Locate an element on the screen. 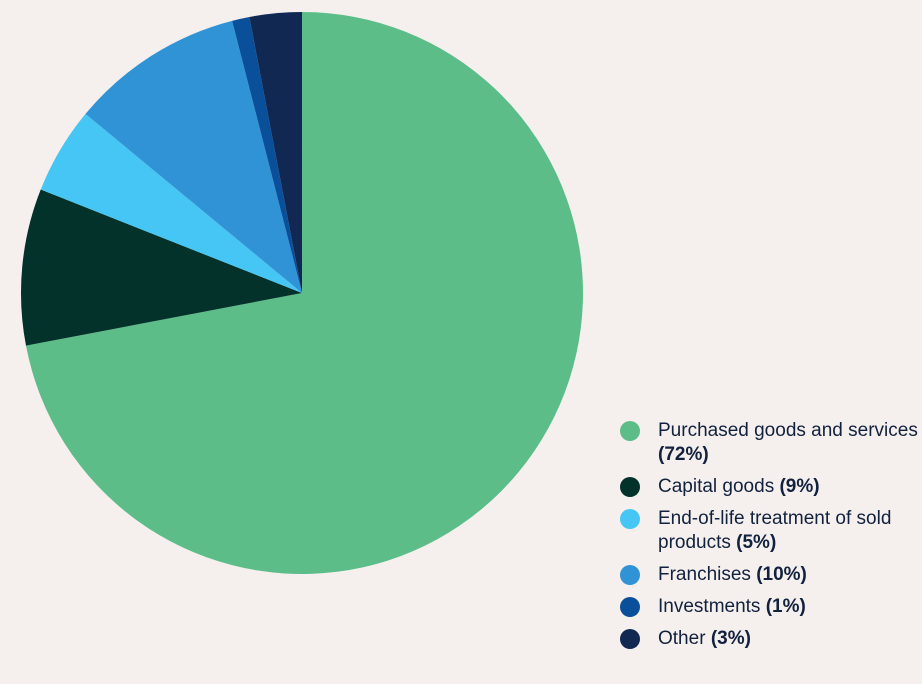  pie-slice-other is located at coordinates (275, 152).